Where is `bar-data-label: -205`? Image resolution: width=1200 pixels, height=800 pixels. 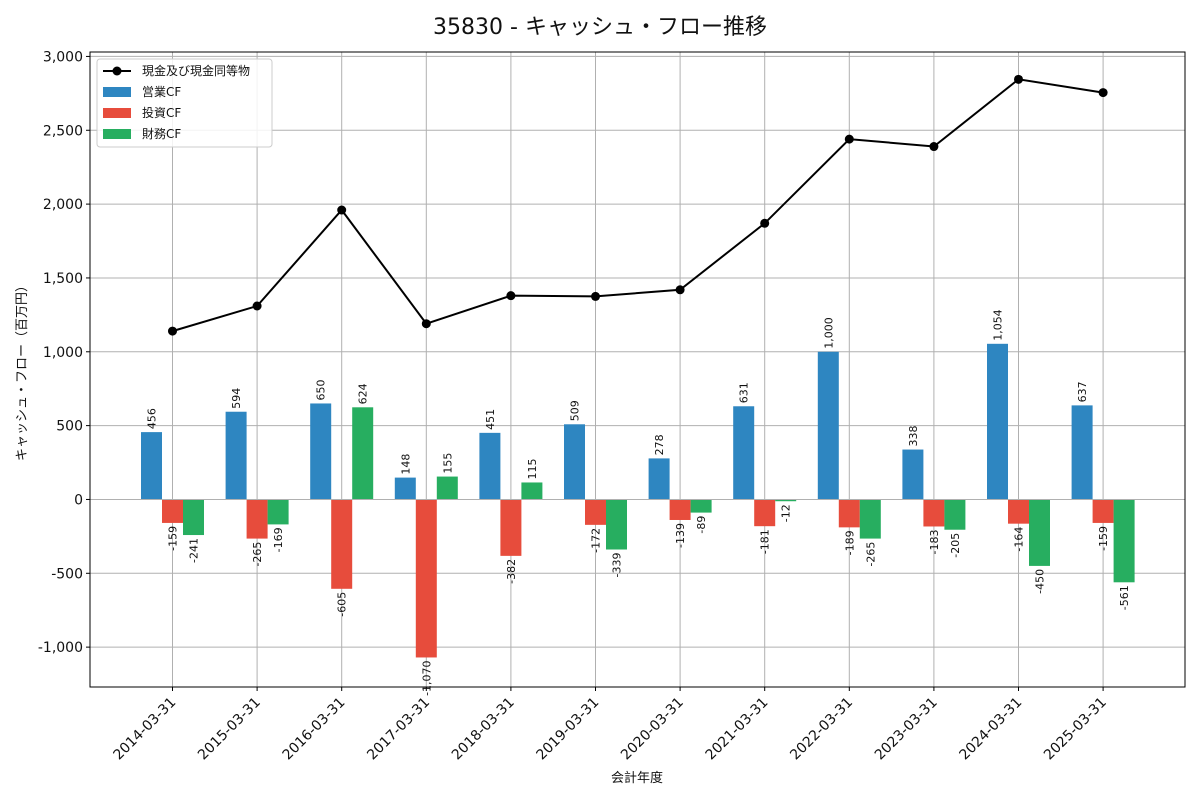 bar-data-label: -205 is located at coordinates (955, 545).